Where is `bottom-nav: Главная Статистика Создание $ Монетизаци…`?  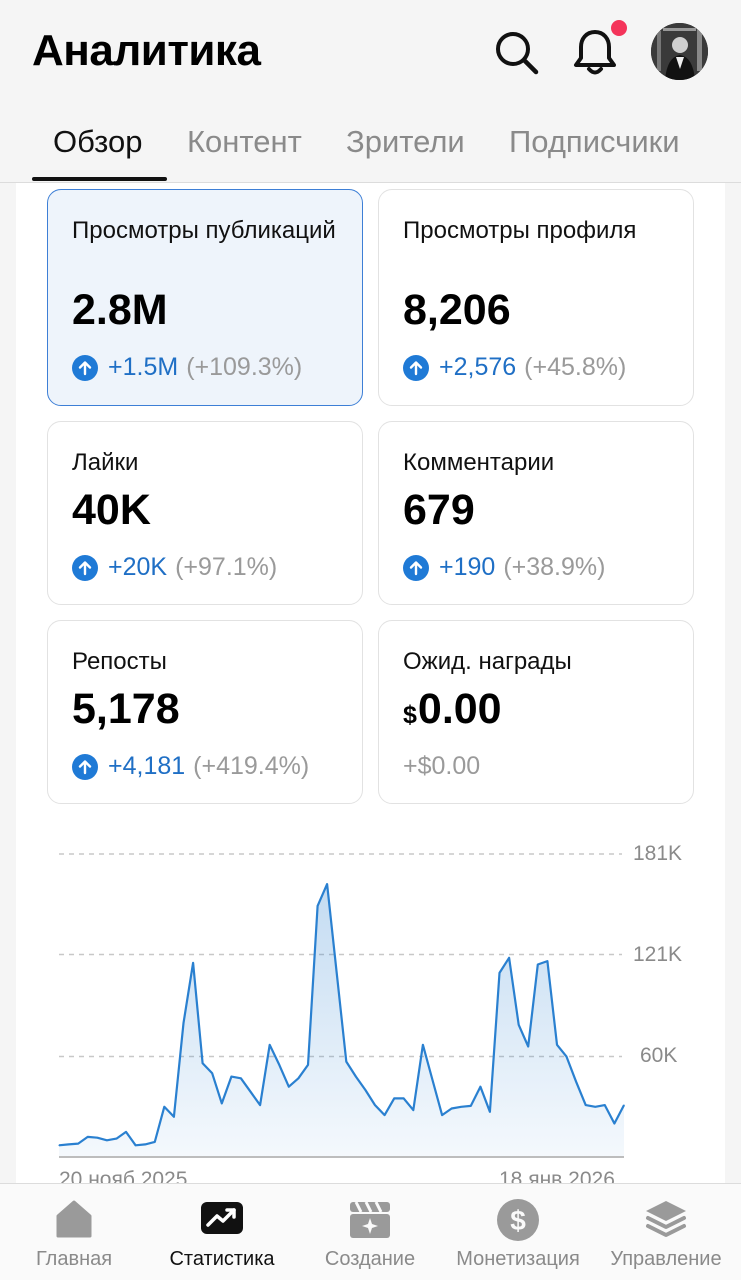
bottom-nav: Главная Статистика Создание $ Монетизаци… is located at coordinates (370, 1231).